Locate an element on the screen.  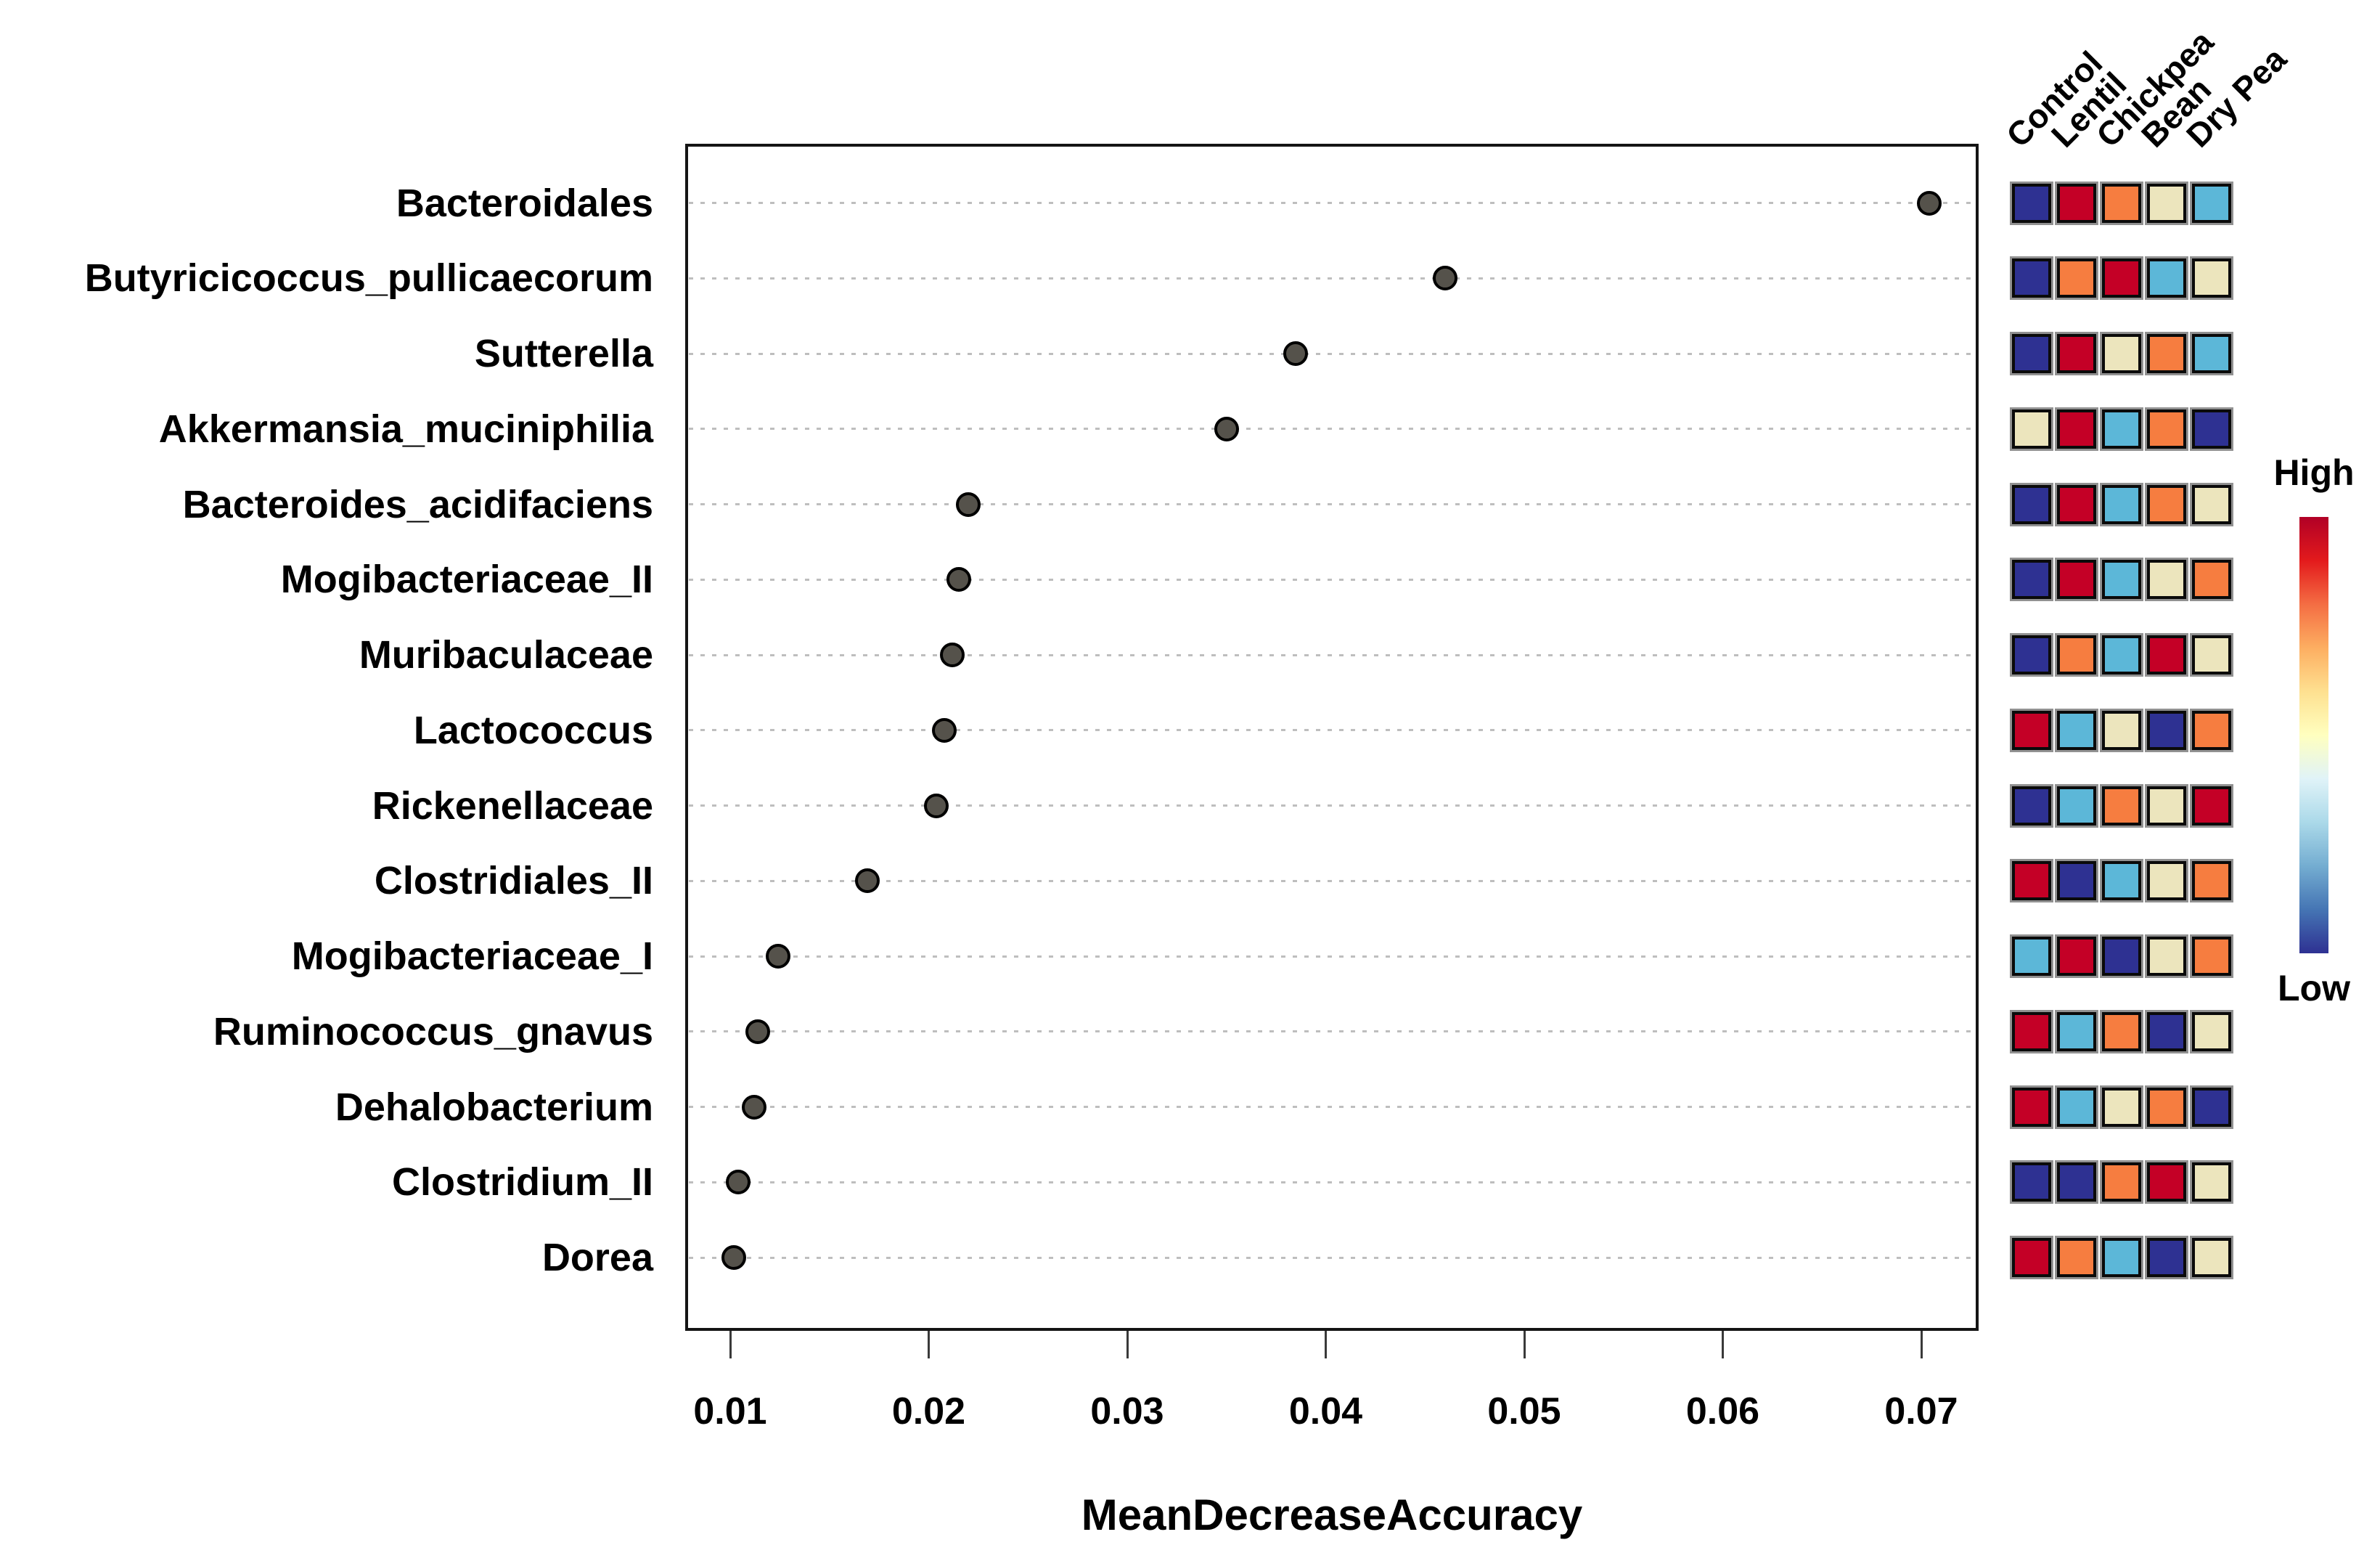
colorbar-high-label: High is located at coordinates (2314, 472).